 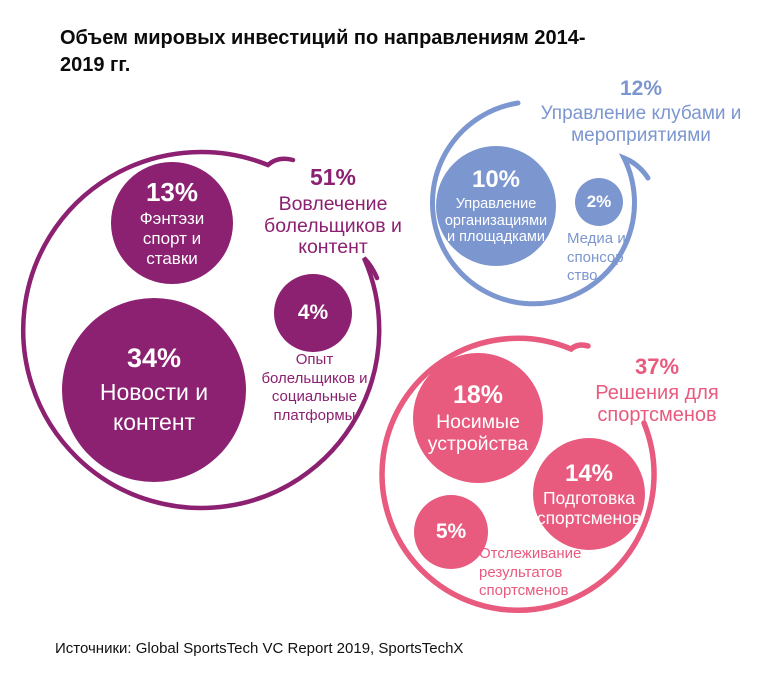 What do you see at coordinates (172, 192) in the screenshot?
I see `bubble-percent: 13%` at bounding box center [172, 192].